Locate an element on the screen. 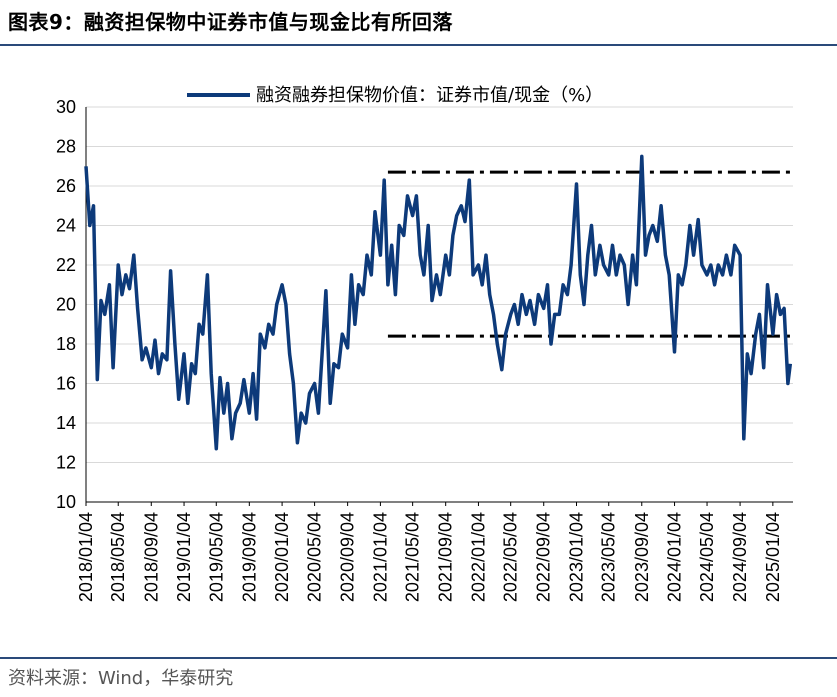  figure-title: 融资担保物中证券市值与现金比有所回落 is located at coordinates (268, 22).